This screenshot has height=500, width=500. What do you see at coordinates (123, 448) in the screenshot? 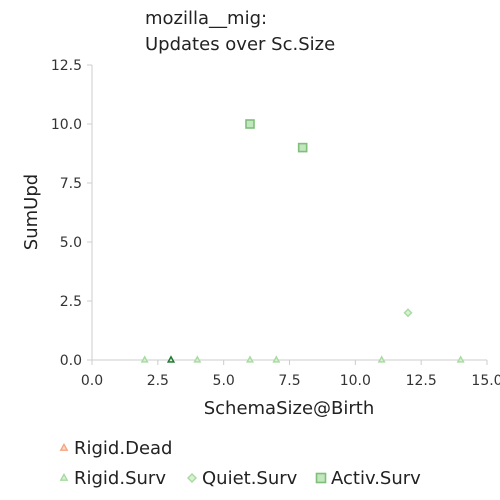
I see `legend-label: Rigid.Dead` at bounding box center [123, 448].